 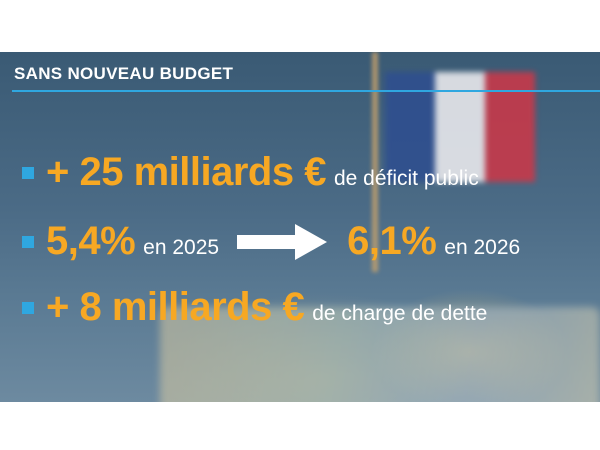 What do you see at coordinates (186, 172) in the screenshot?
I see `stat-value: + 25 milliards €` at bounding box center [186, 172].